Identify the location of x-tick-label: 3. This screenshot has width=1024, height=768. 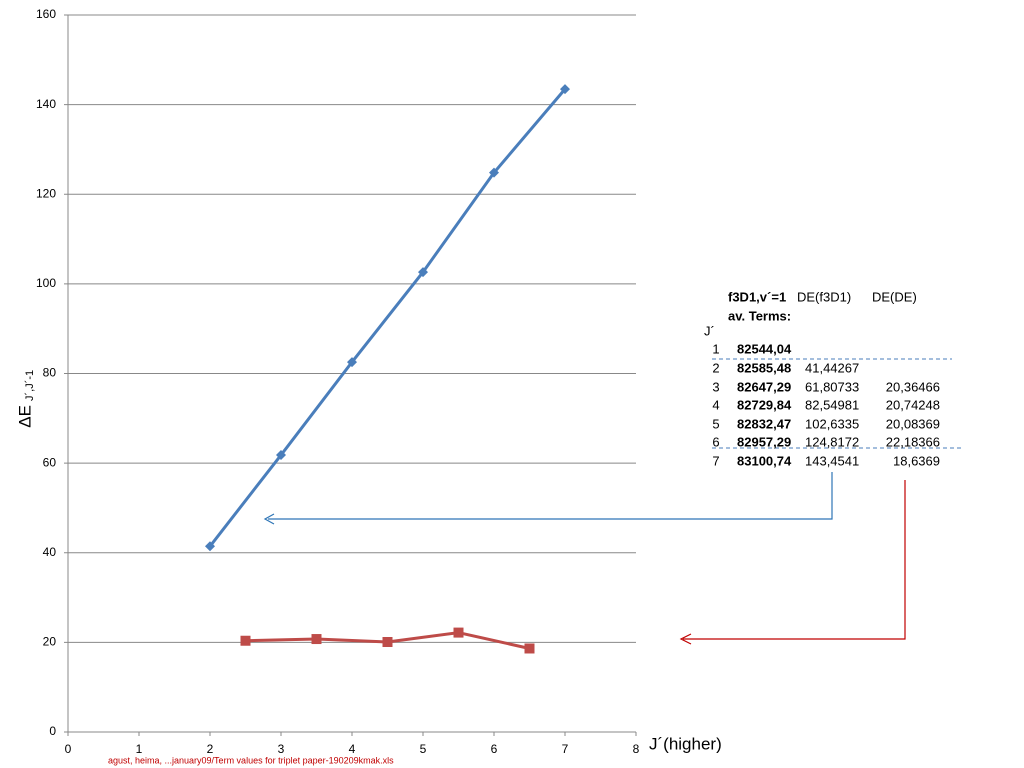
(281, 749).